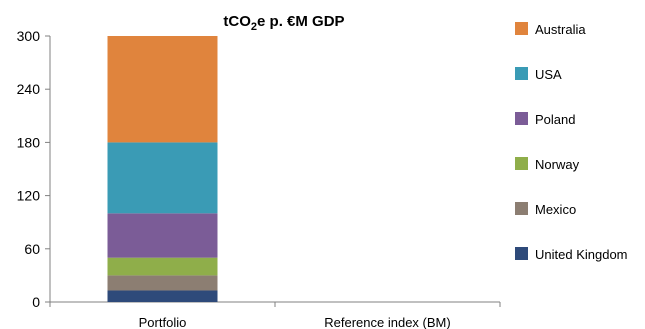 Image resolution: width=645 pixels, height=329 pixels. What do you see at coordinates (29, 169) in the screenshot?
I see `y-tick-labels: 0 60 120 180 240 300` at bounding box center [29, 169].